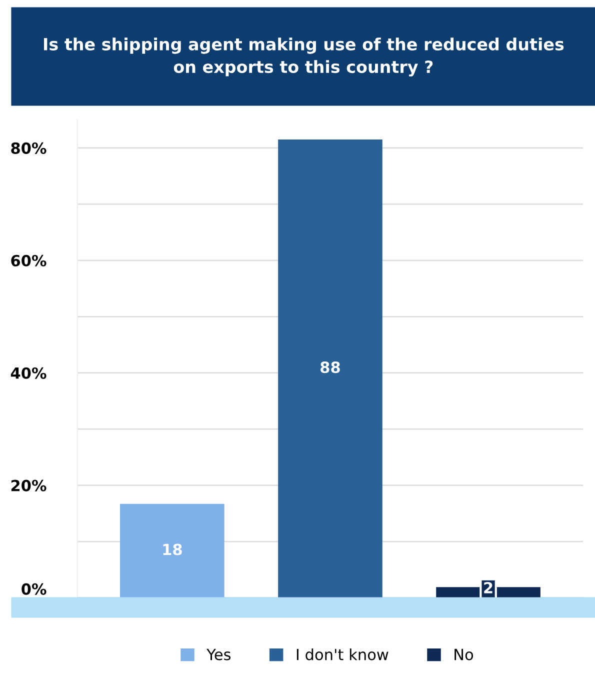 The width and height of the screenshot is (595, 677). I want to click on chart-title: Is the shipping agent making use of the reduced duties on exports to this country ?, so click(304, 57).